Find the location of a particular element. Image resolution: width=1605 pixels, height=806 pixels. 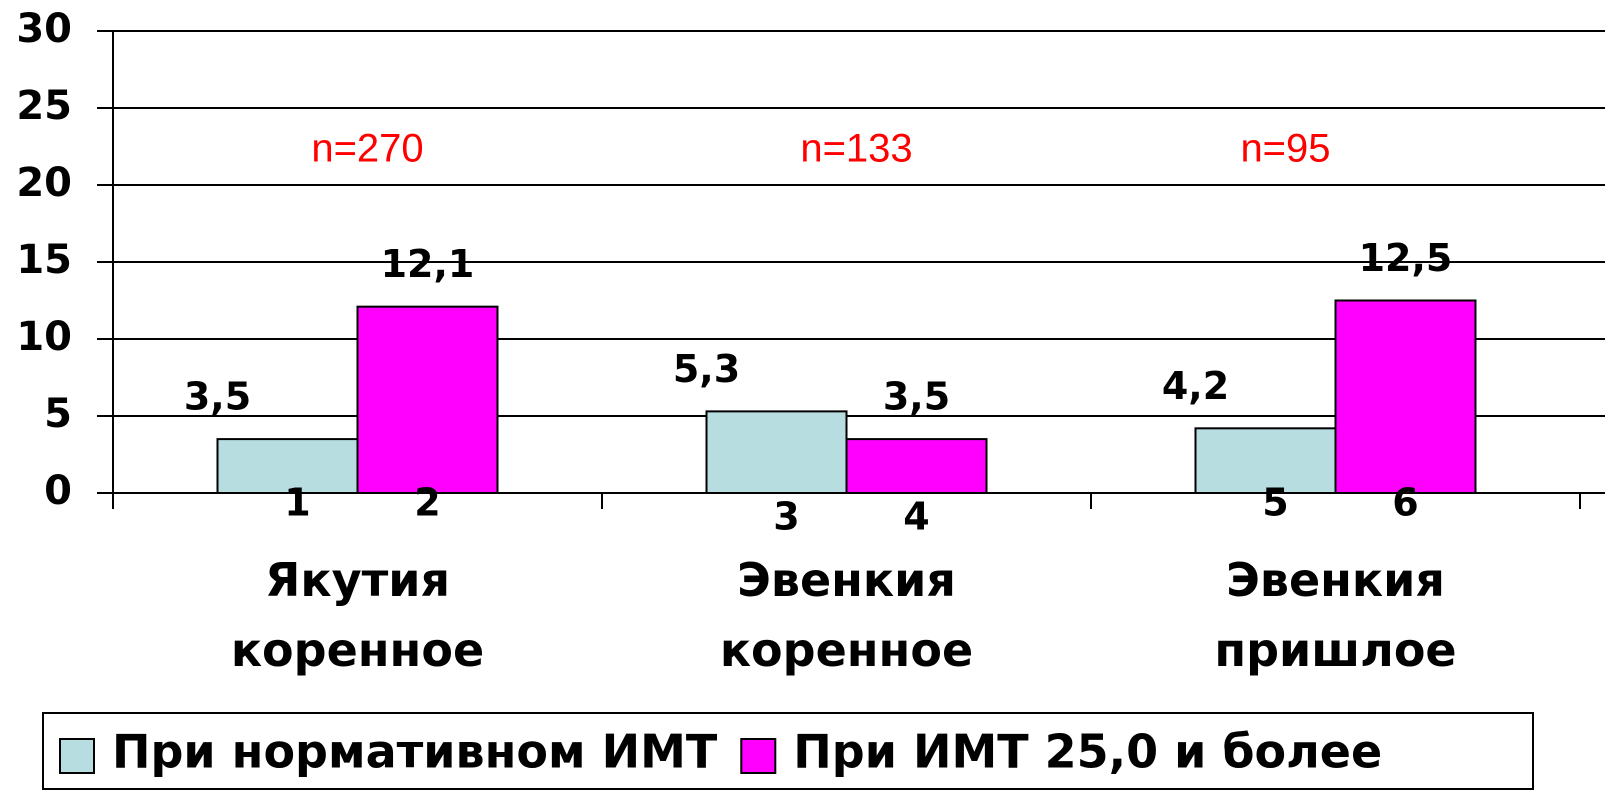

annotation: n=270 is located at coordinates (367, 149).